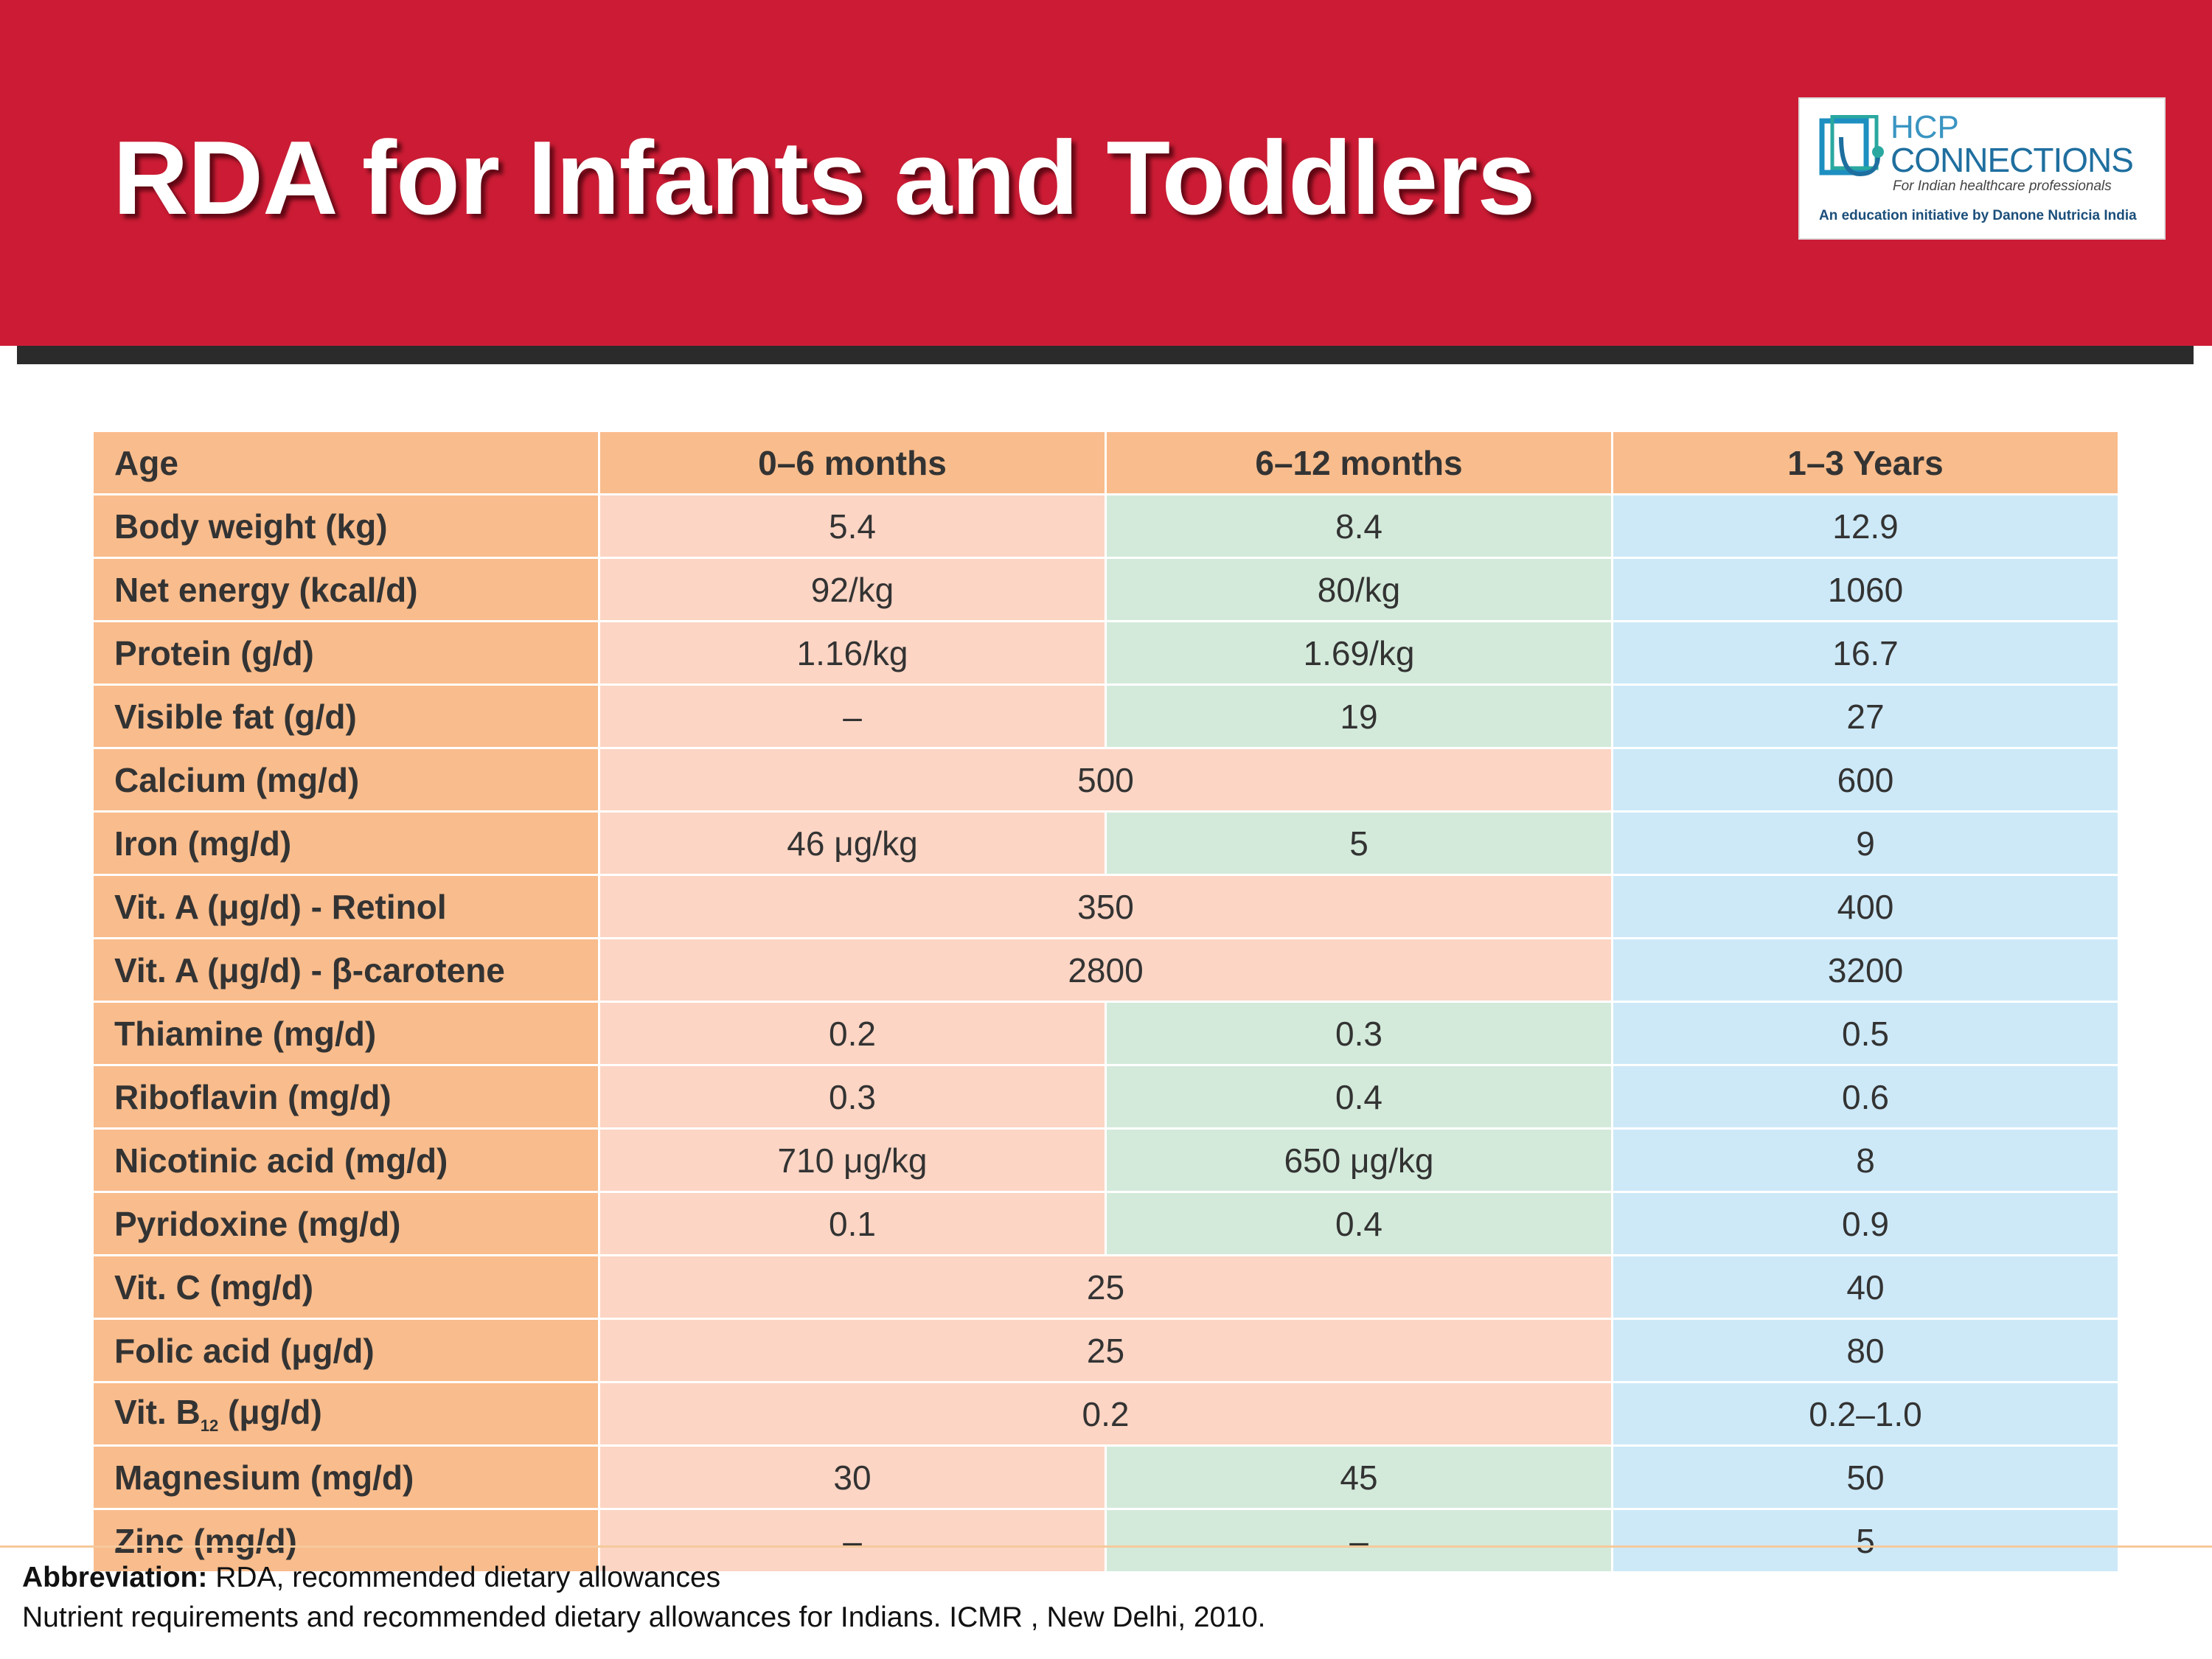 The width and height of the screenshot is (2212, 1659). What do you see at coordinates (852, 653) in the screenshot?
I see `table-cell: 1.16/kg` at bounding box center [852, 653].